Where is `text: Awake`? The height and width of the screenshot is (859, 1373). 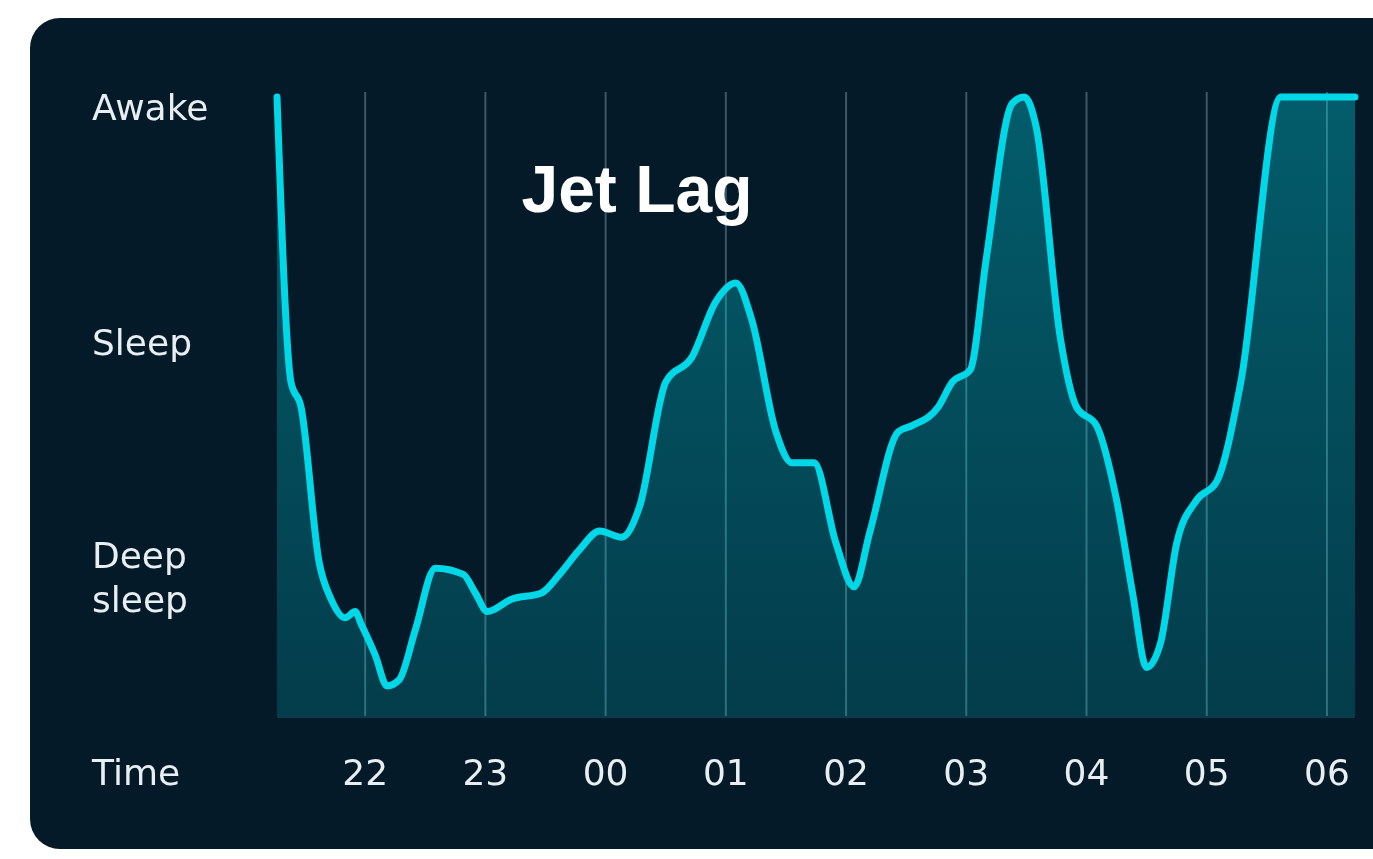 text: Awake is located at coordinates (150, 107).